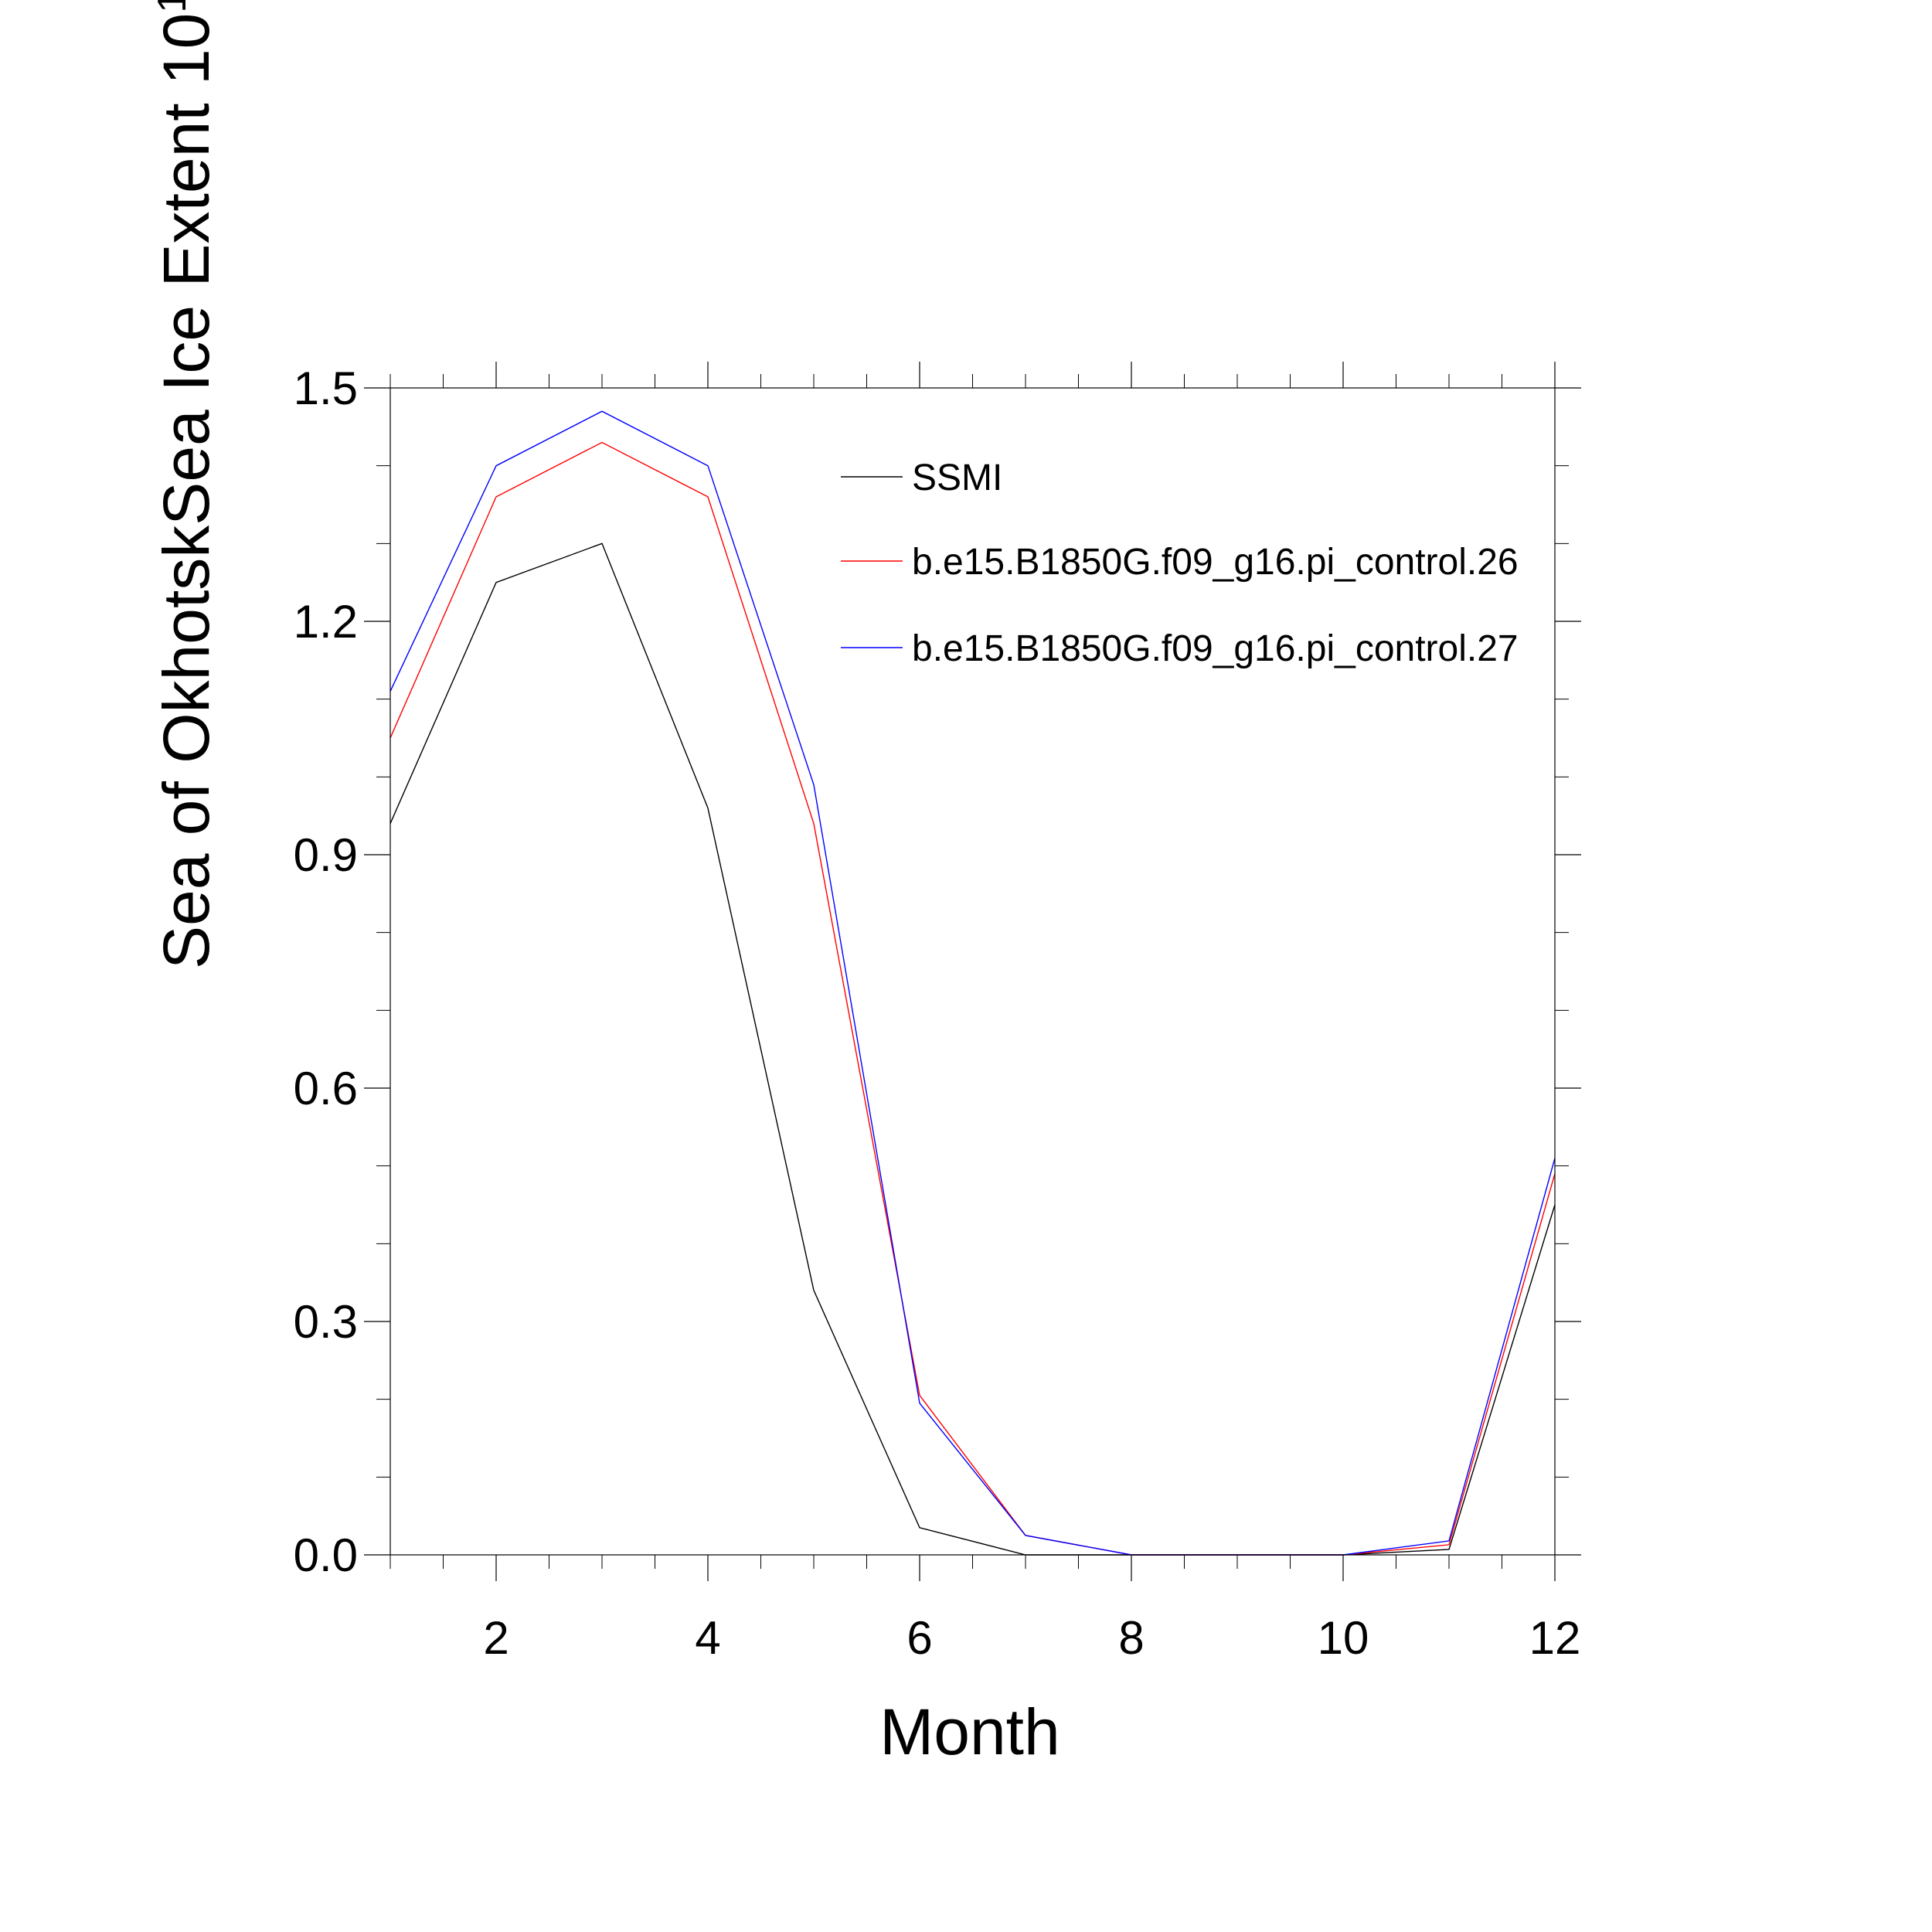  Describe the element at coordinates (326, 388) in the screenshot. I see `y-tick-label: 1.5` at that location.